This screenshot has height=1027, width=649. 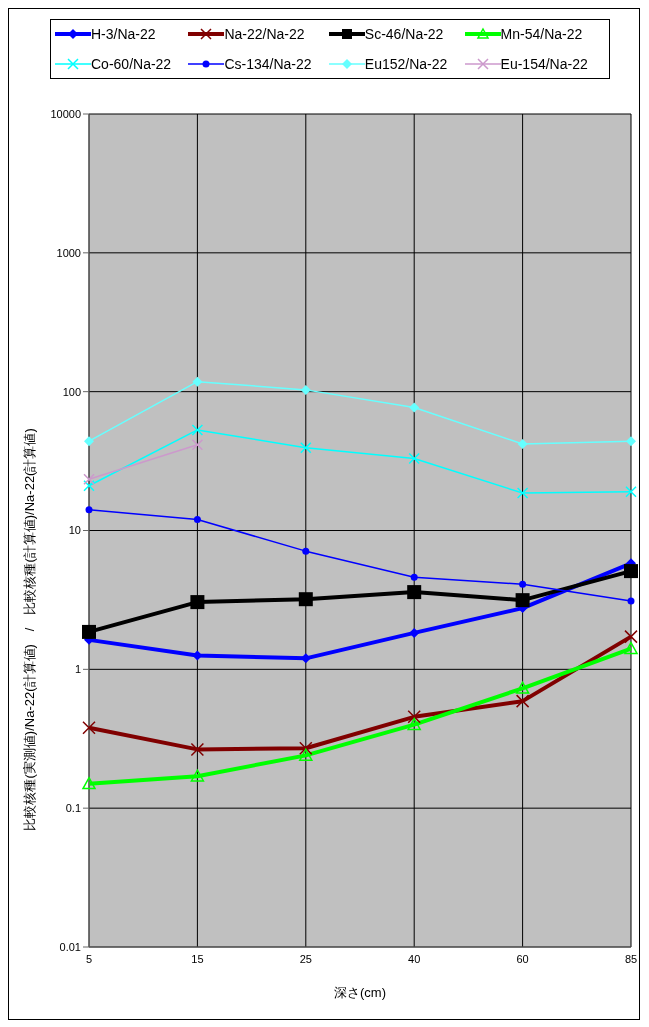 What do you see at coordinates (404, 34) in the screenshot?
I see `legend-label: Sc-46/Na-22` at bounding box center [404, 34].